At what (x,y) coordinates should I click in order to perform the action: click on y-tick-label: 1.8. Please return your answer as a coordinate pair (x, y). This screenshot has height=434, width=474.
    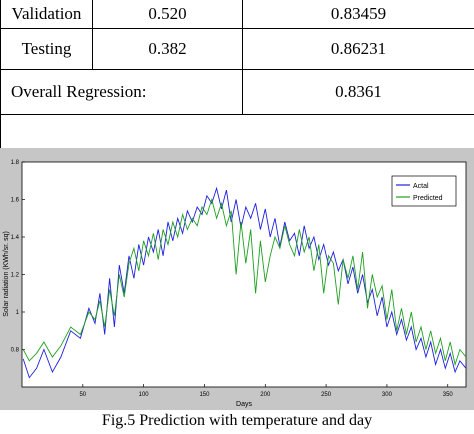
    Looking at the image, I should click on (15, 163).